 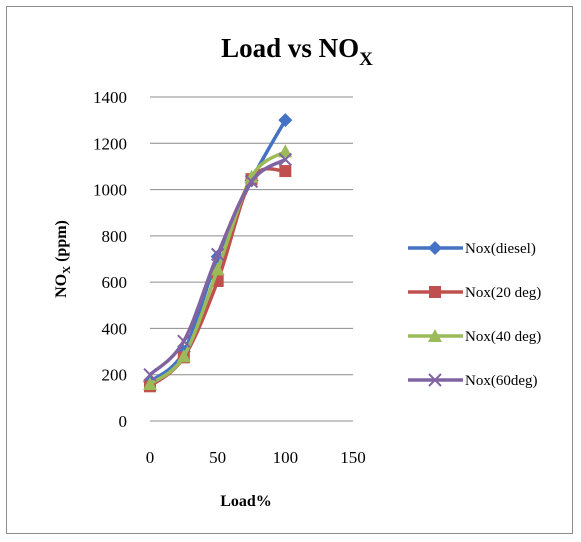 I want to click on plot-area, so click(x=218, y=253).